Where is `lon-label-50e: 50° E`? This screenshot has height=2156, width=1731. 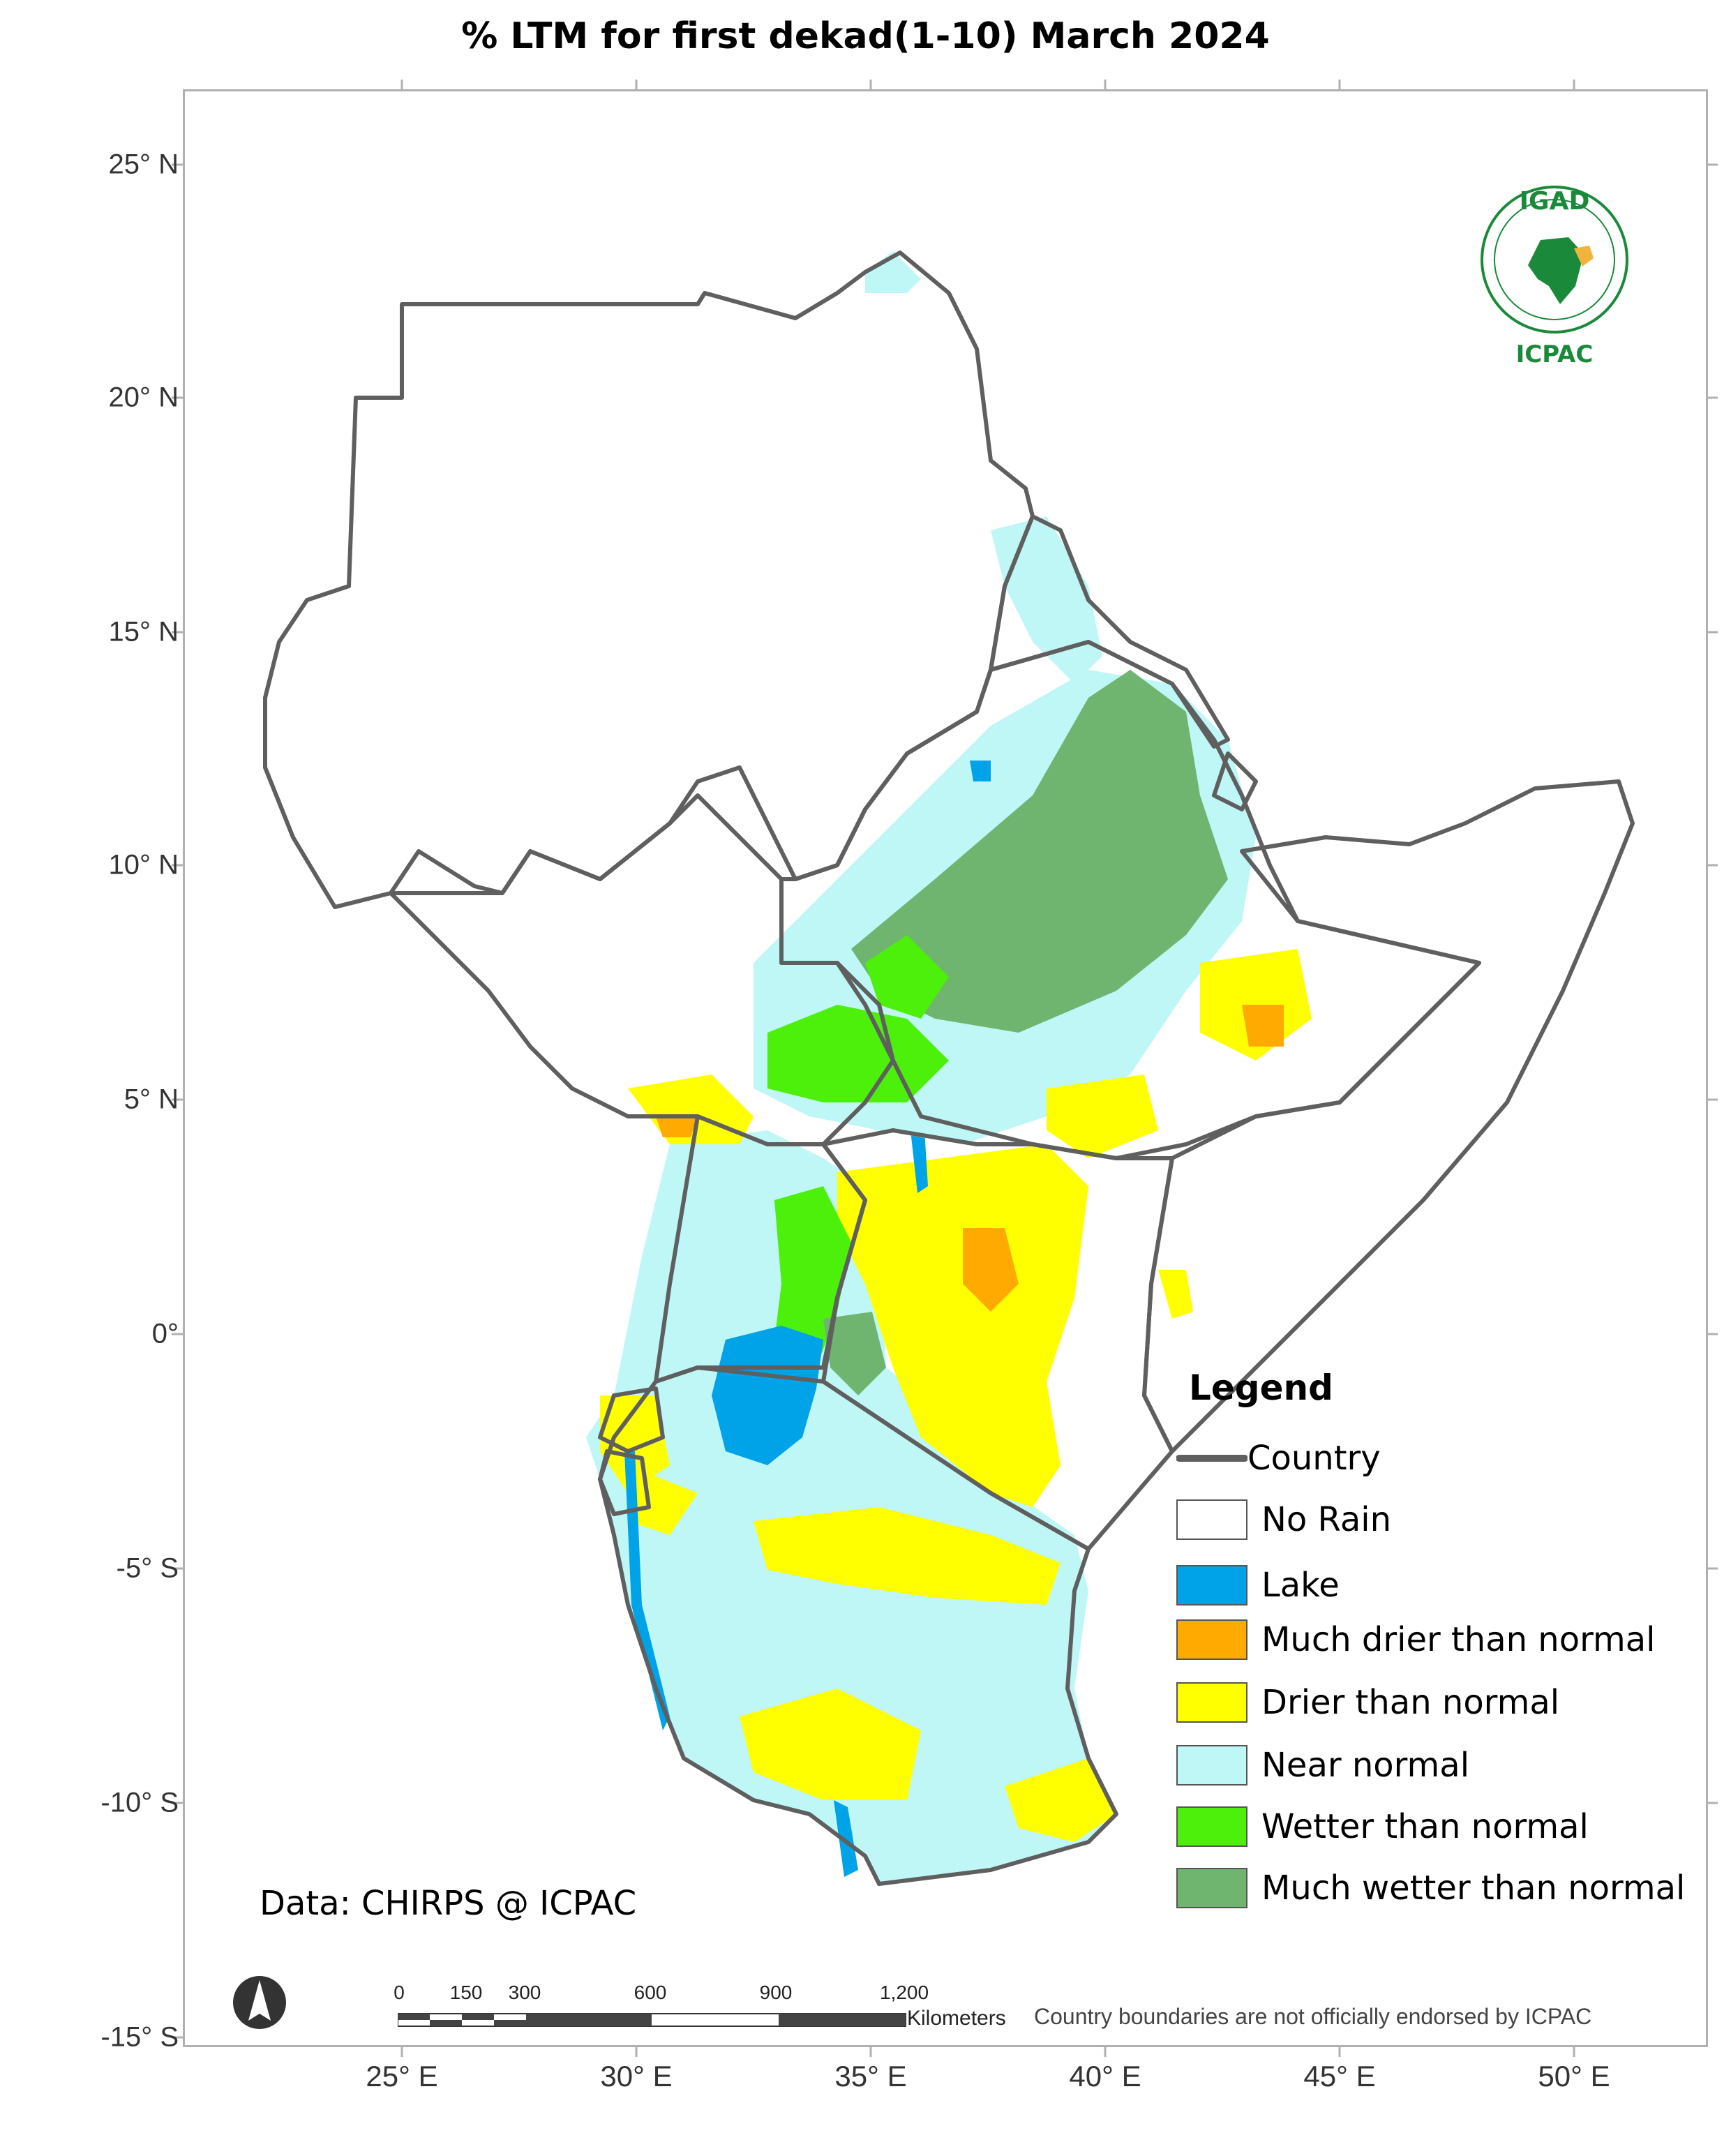 lon-label-50e: 50° E is located at coordinates (1574, 2076).